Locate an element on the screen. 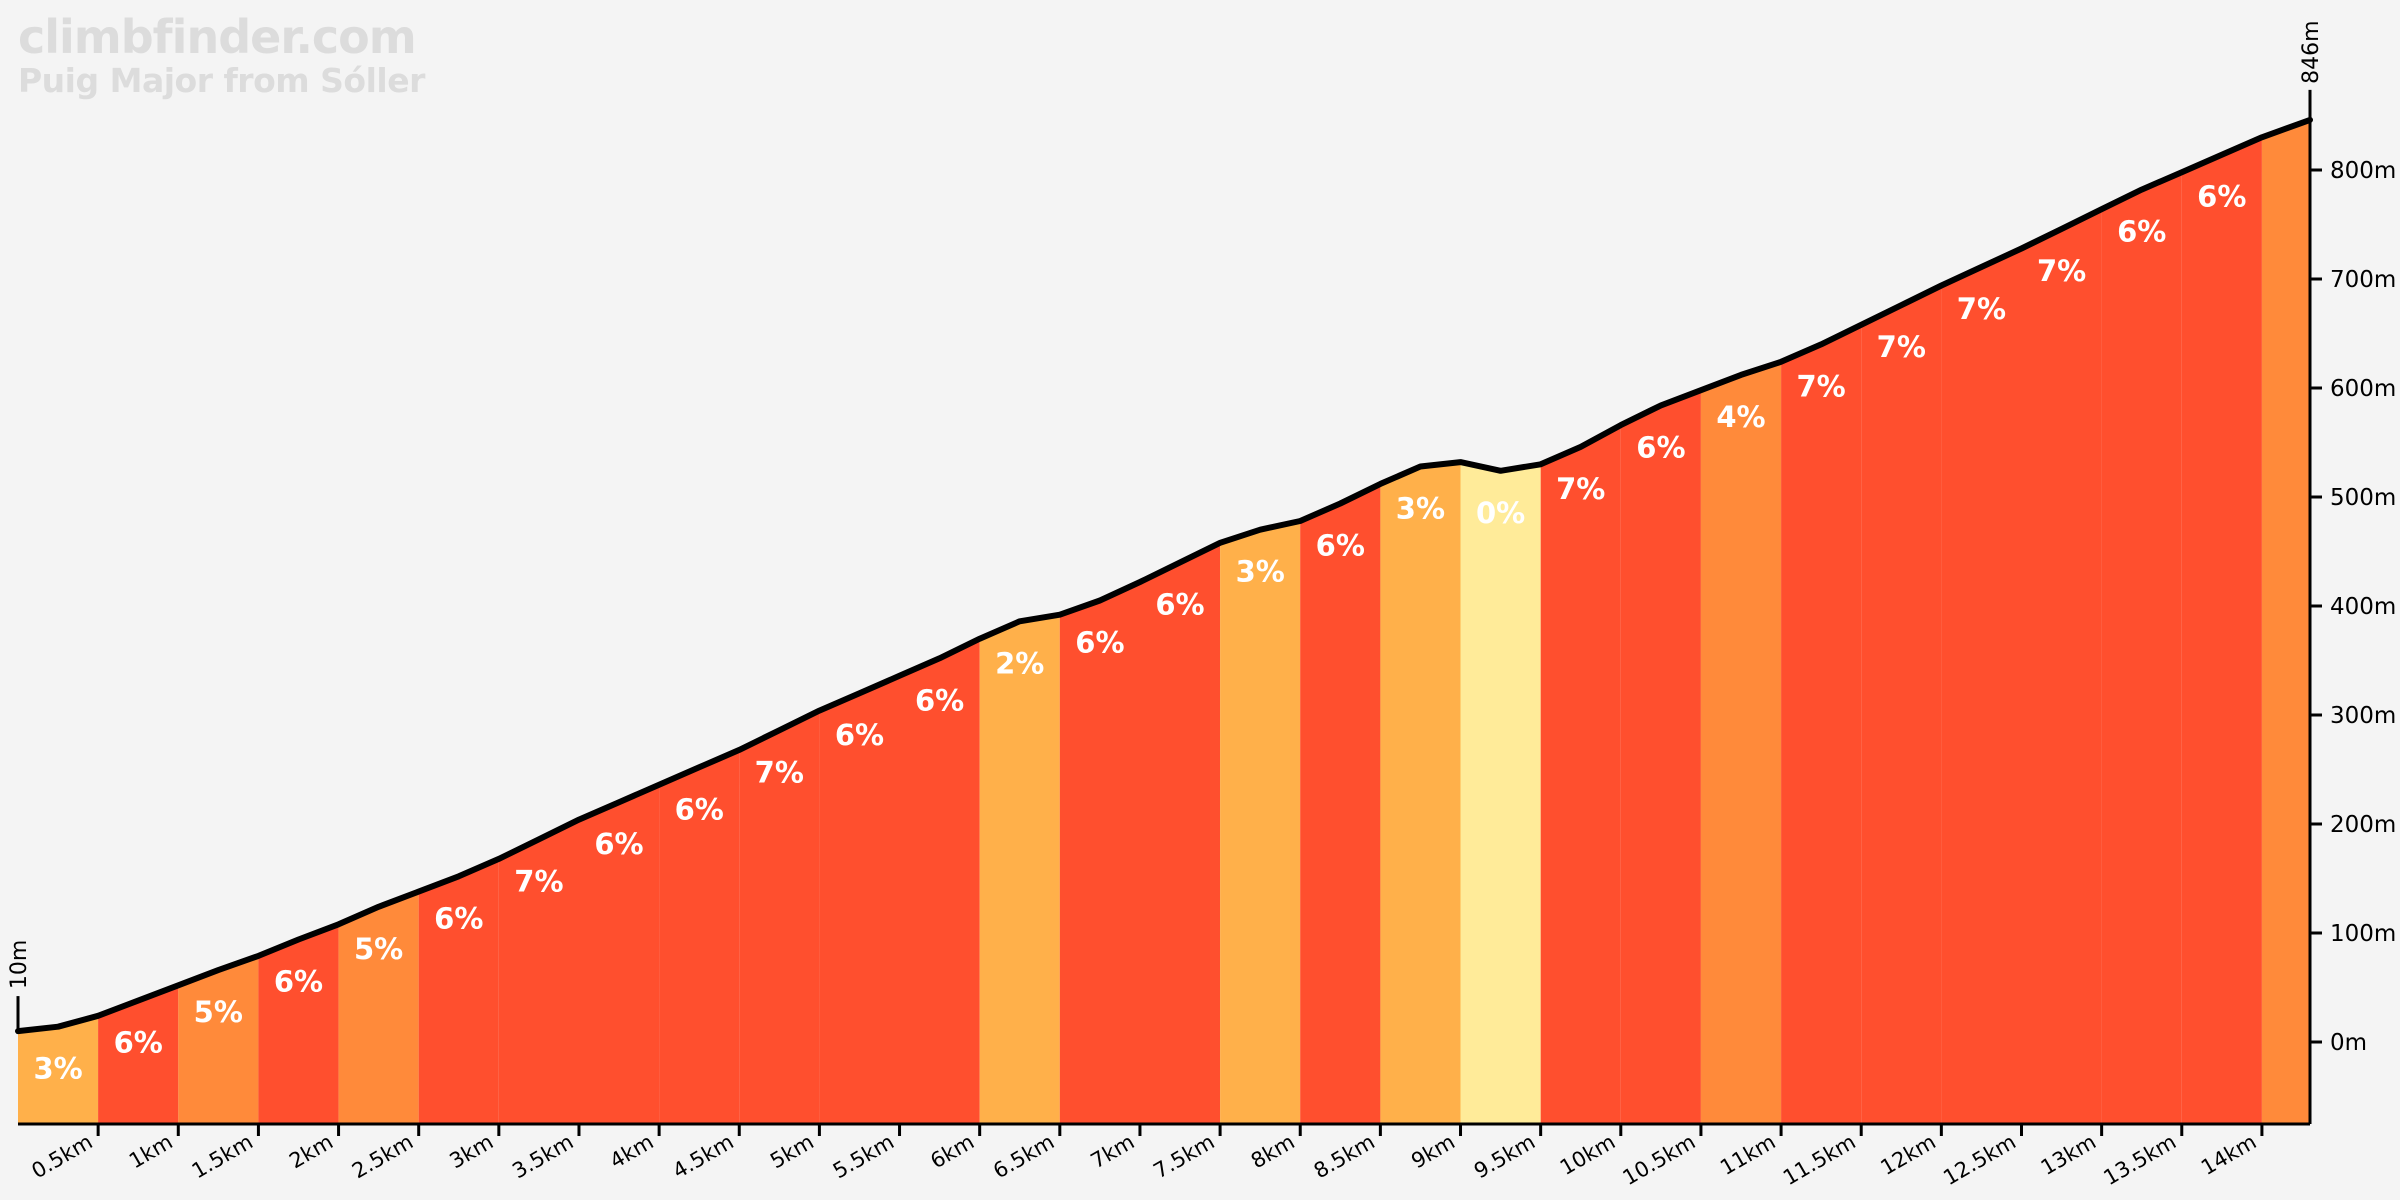 The image size is (2400, 1200). x-tick-label: 14km is located at coordinates (2228, 1155).